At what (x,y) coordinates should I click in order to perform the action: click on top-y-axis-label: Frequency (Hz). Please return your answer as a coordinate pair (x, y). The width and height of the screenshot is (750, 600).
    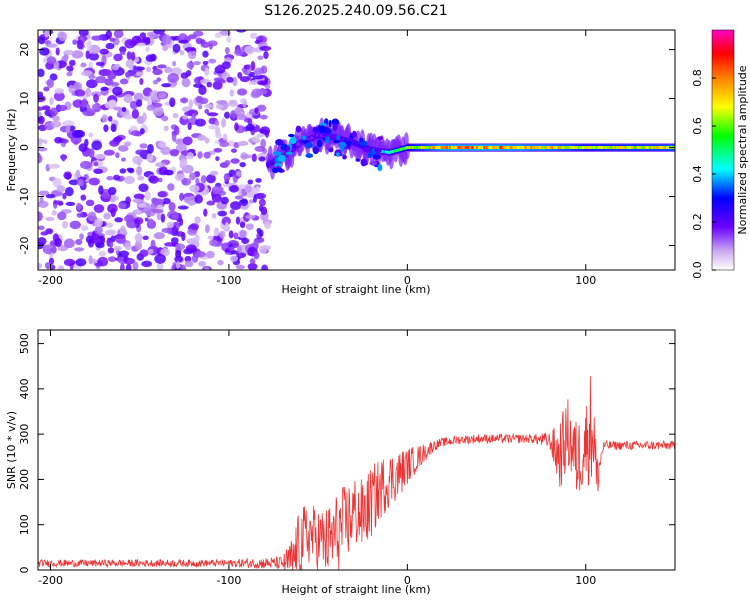
    Looking at the image, I should click on (11, 150).